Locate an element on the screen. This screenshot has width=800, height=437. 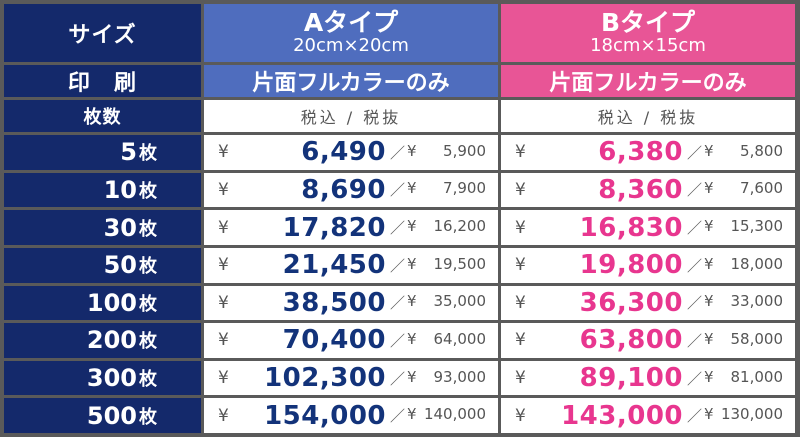
type-b-price-excl-value: 130,000 is located at coordinates (751, 414).